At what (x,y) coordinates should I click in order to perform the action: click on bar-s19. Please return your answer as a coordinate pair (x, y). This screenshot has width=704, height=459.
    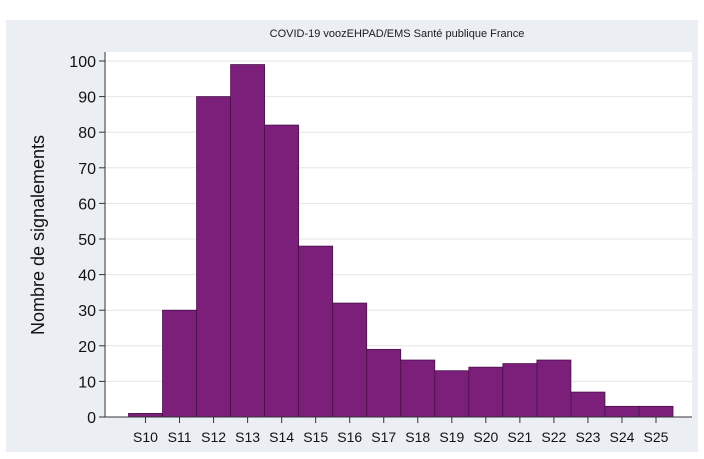
    Looking at the image, I should click on (452, 394).